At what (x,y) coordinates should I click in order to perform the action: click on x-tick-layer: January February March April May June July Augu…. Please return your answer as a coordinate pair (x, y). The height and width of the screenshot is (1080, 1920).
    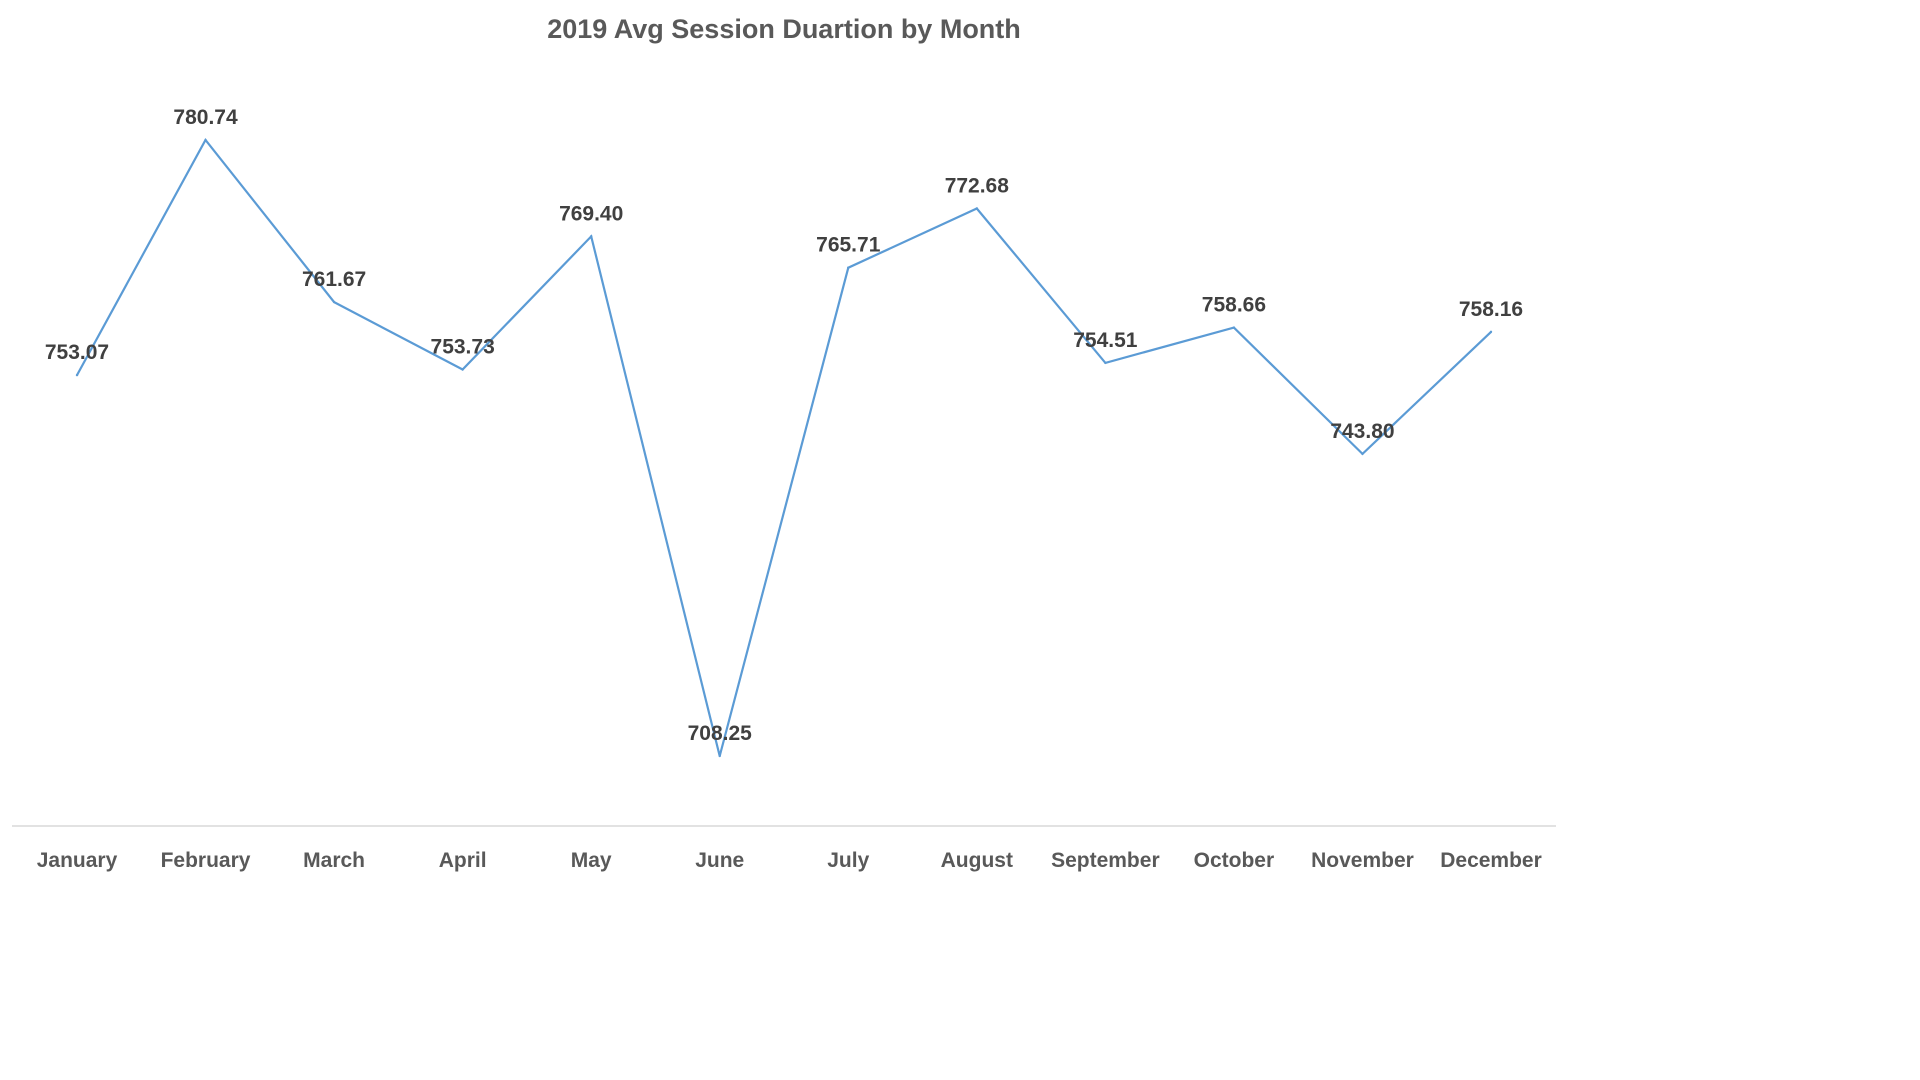
    Looking at the image, I should click on (789, 860).